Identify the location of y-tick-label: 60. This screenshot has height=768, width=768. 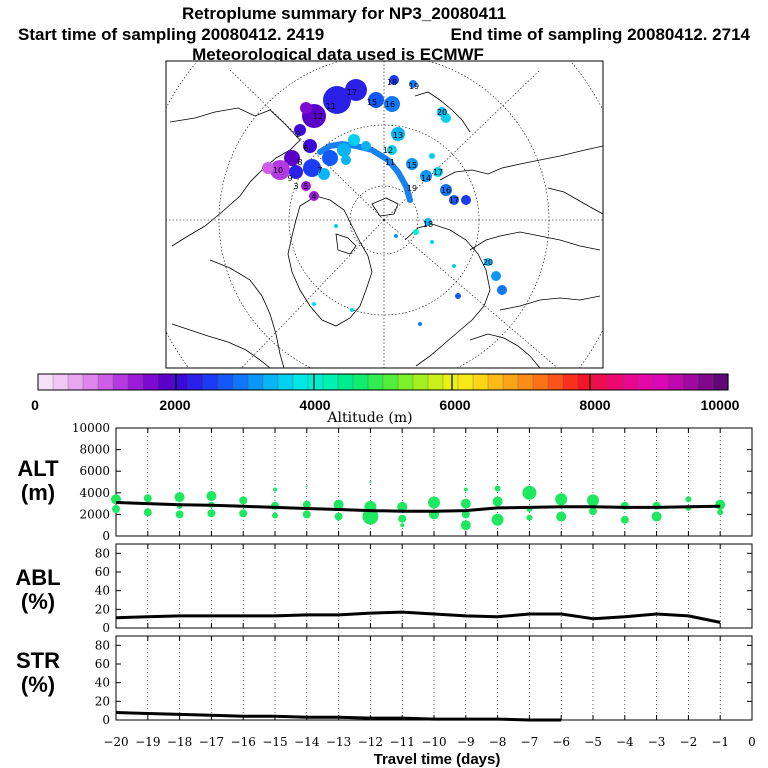
(102, 664).